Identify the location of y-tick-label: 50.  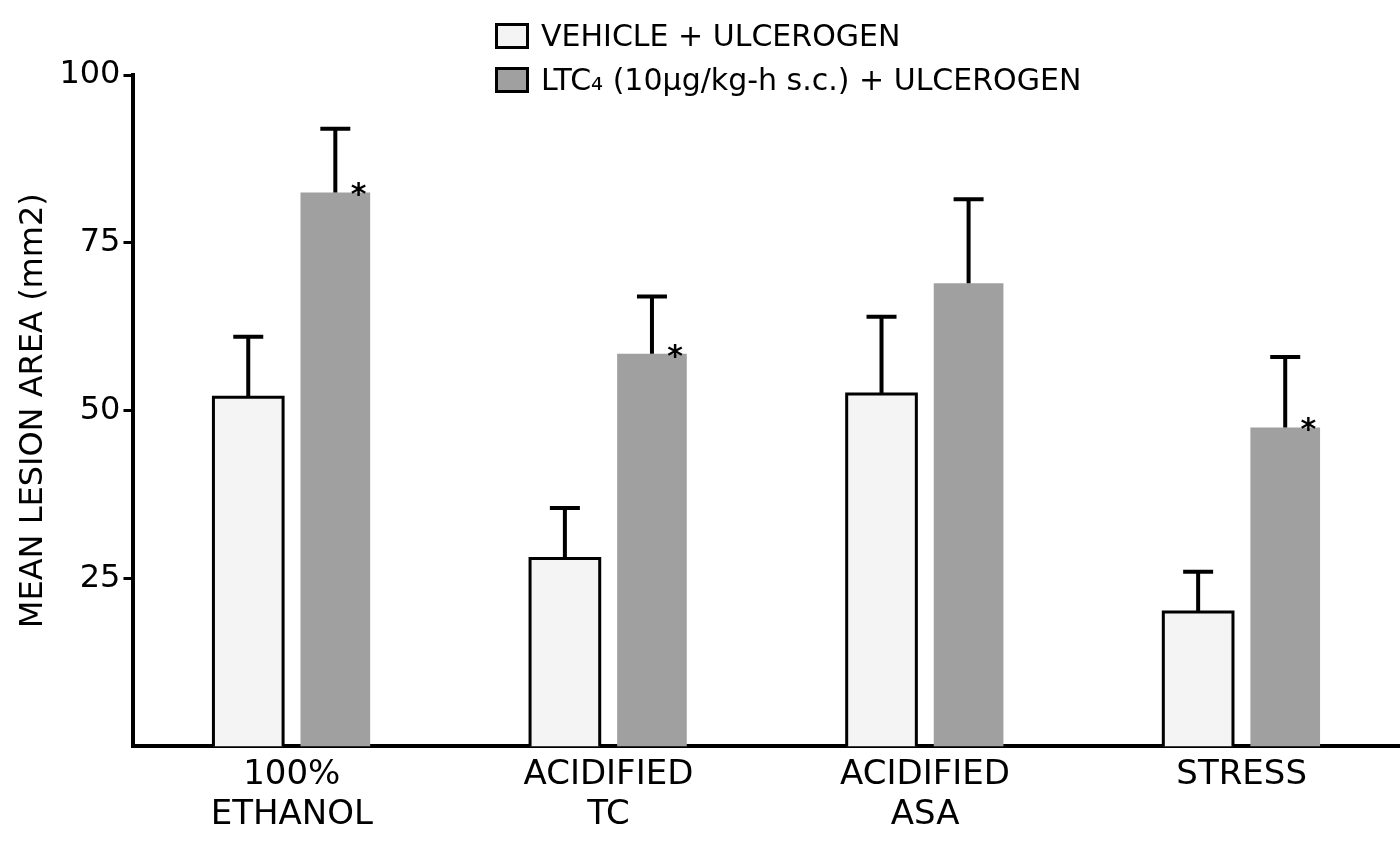
(100, 408).